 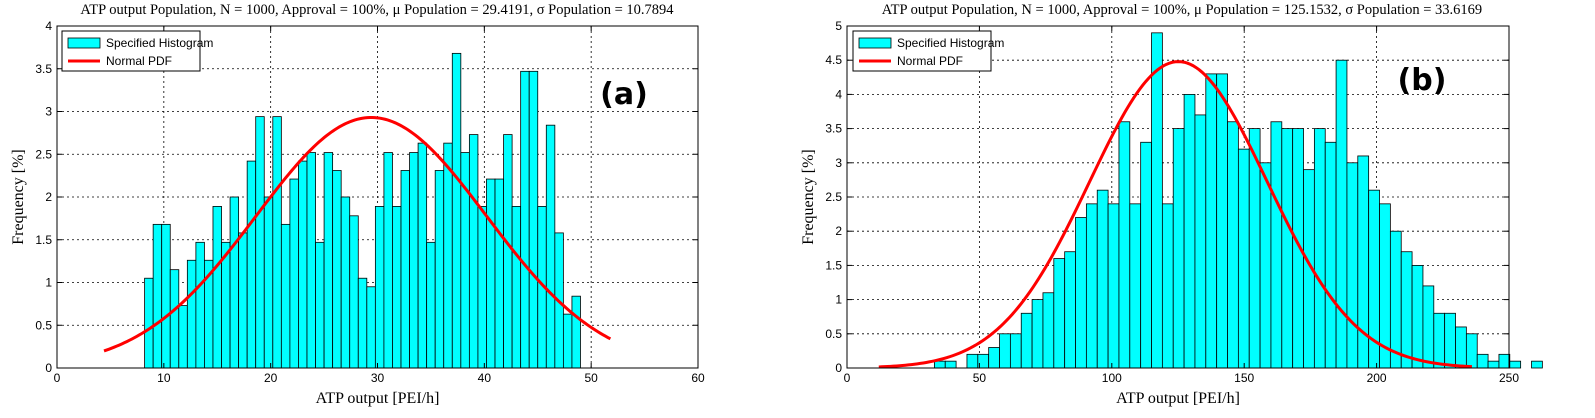 What do you see at coordinates (378, 398) in the screenshot?
I see `chart-0-xlabel: ATP output [PEI/h]` at bounding box center [378, 398].